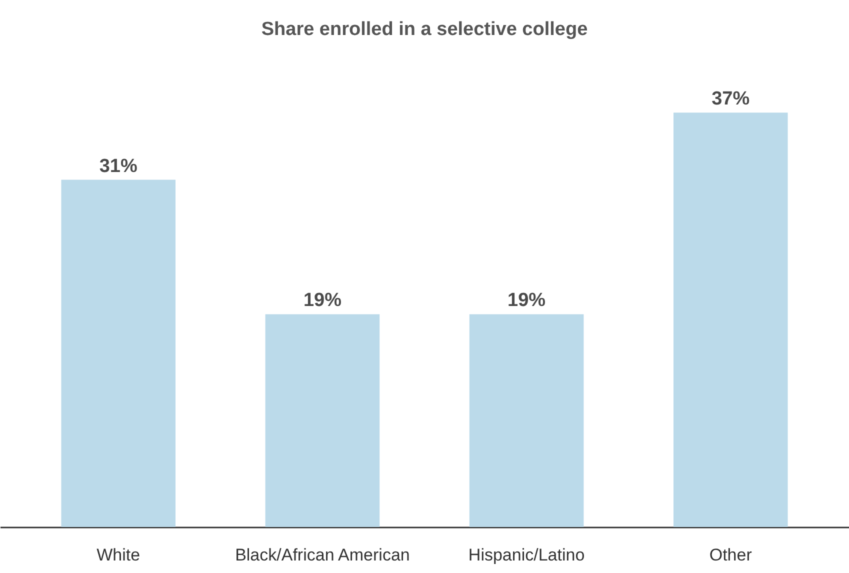  What do you see at coordinates (118, 166) in the screenshot?
I see `data-label: 31%` at bounding box center [118, 166].